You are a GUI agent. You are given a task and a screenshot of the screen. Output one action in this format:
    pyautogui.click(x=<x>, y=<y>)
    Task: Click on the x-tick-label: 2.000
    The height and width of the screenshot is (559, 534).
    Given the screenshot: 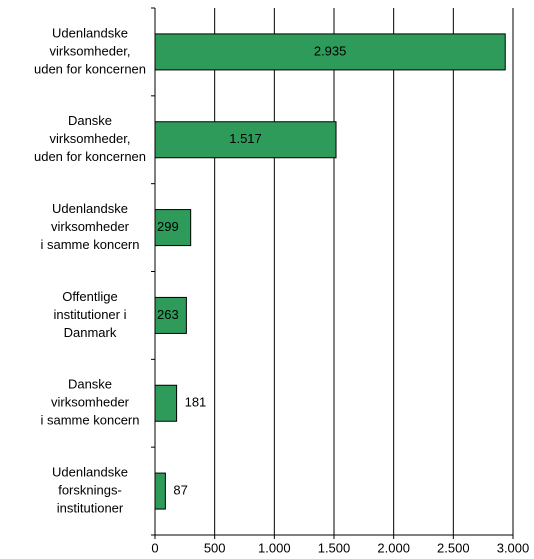 What is the action you would take?
    pyautogui.click(x=393, y=547)
    